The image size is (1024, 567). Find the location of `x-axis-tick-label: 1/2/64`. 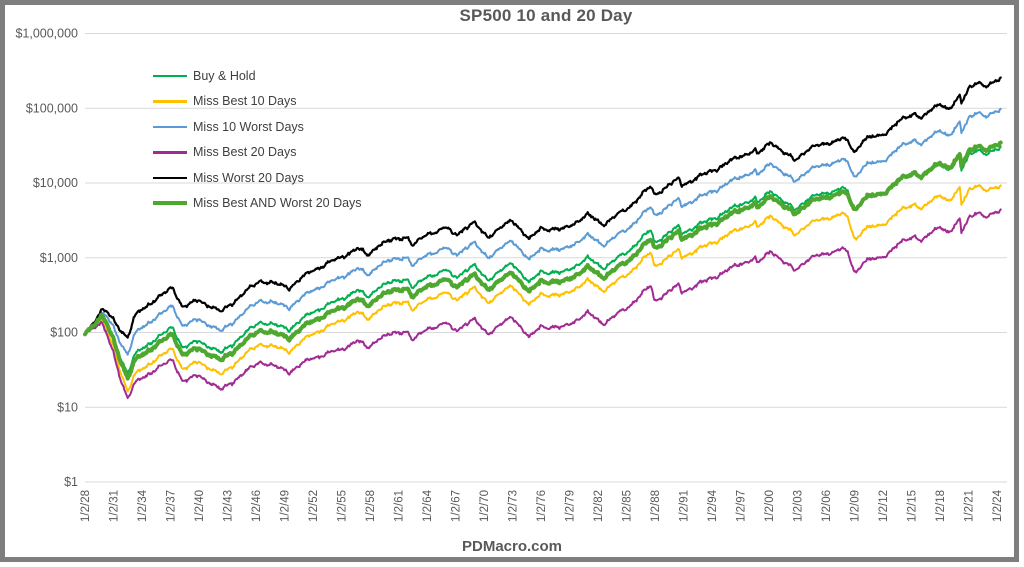

x-axis-tick-label: 1/2/64 is located at coordinates (428, 505).